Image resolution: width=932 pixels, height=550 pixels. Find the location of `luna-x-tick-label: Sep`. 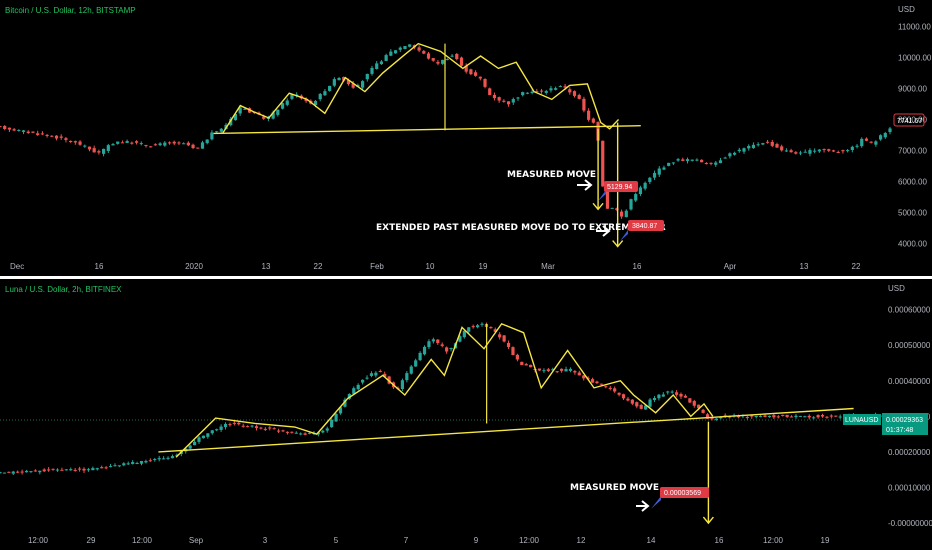

luna-x-tick-label: Sep is located at coordinates (196, 540).